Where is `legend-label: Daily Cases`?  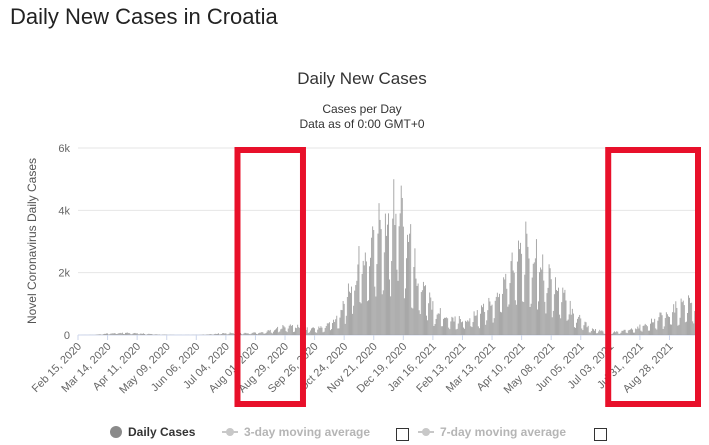
legend-label: Daily Cases is located at coordinates (162, 432).